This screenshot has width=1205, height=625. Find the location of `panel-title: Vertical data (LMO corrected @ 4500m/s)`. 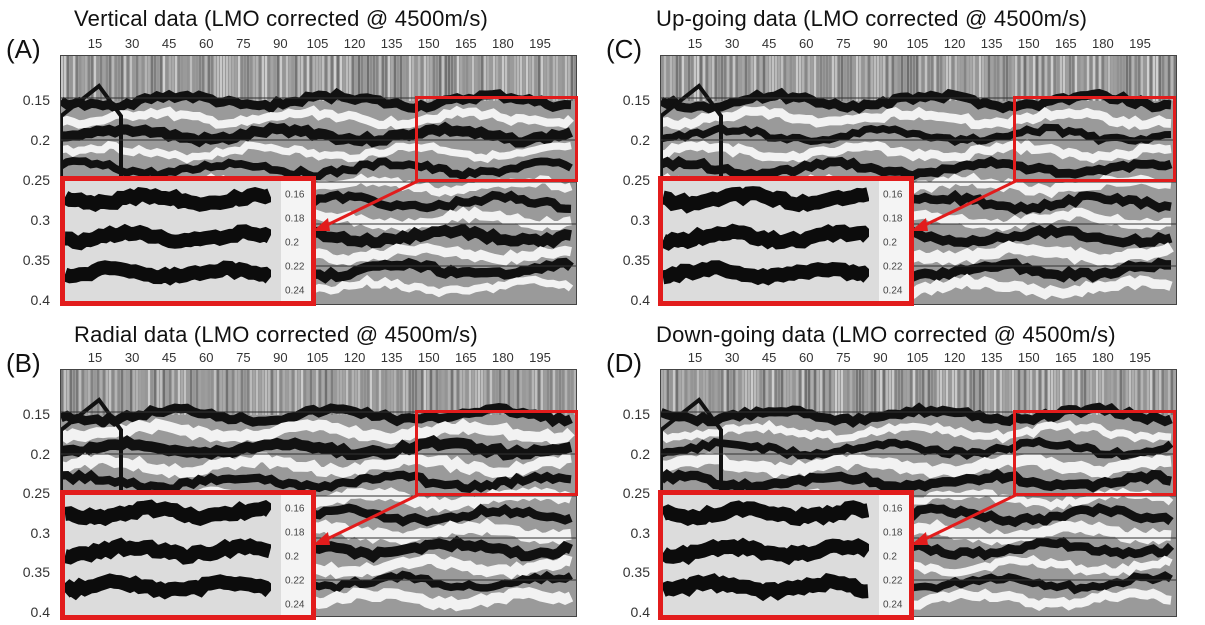

panel-title: Vertical data (LMO corrected @ 4500m/s) is located at coordinates (281, 18).